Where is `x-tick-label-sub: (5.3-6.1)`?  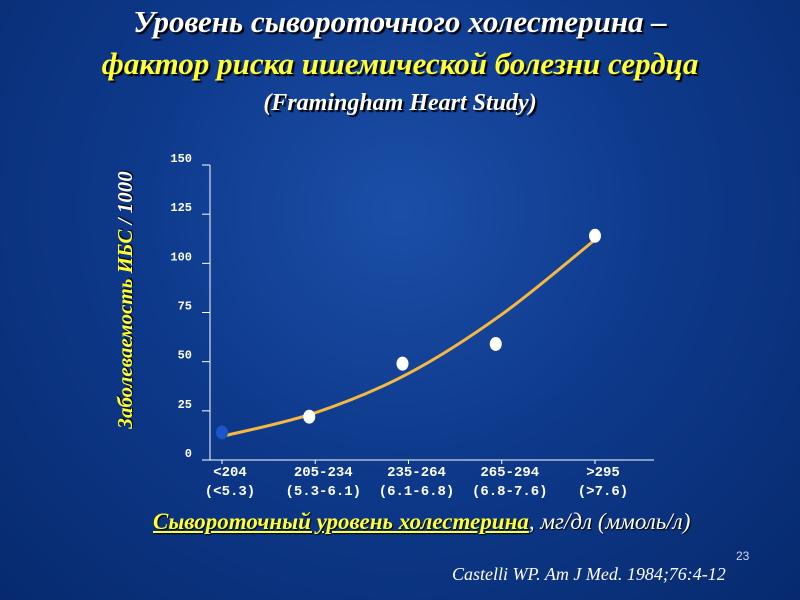 x-tick-label-sub: (5.3-6.1) is located at coordinates (323, 492).